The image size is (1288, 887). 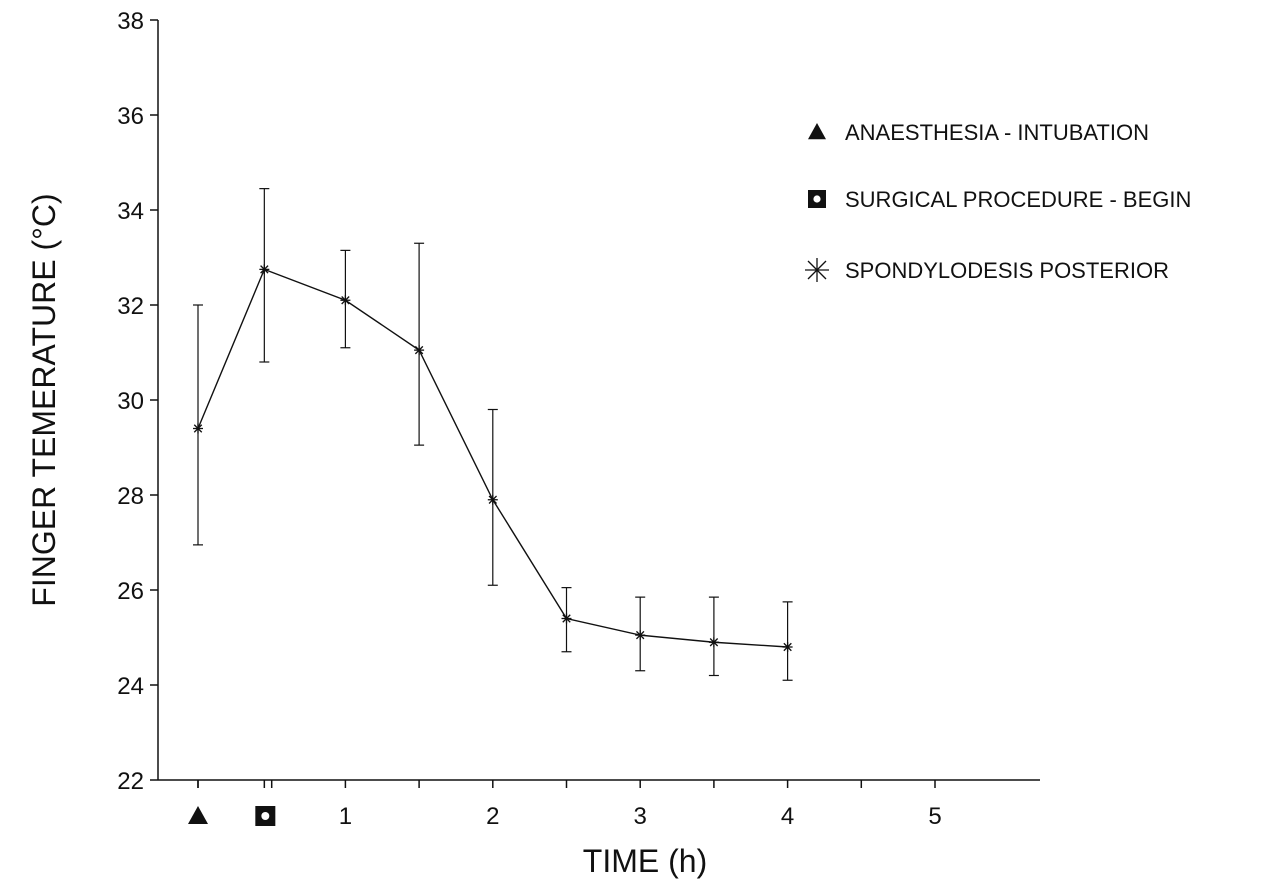 What do you see at coordinates (599, 804) in the screenshot?
I see `x-axis: 1 2 3 4 5` at bounding box center [599, 804].